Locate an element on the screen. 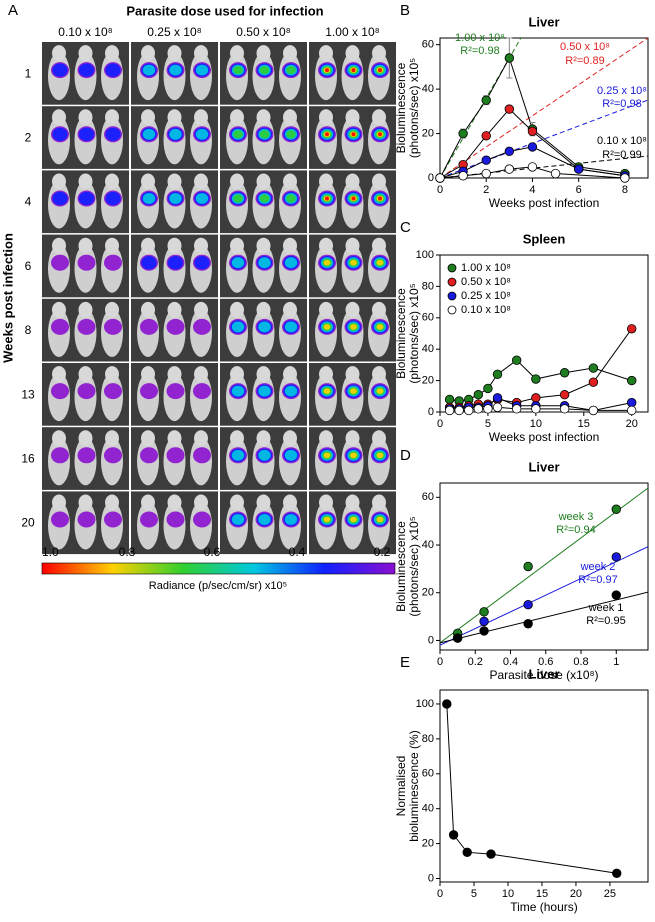  row-label: 4 is located at coordinates (28, 202).